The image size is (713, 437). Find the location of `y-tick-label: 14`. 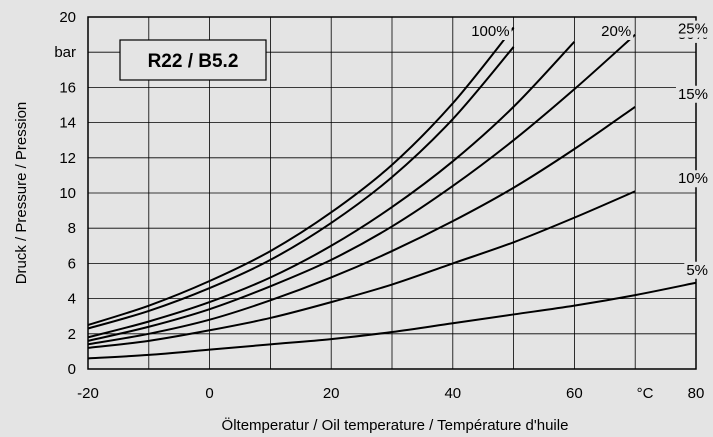

y-tick-label: 14 is located at coordinates (67, 123).